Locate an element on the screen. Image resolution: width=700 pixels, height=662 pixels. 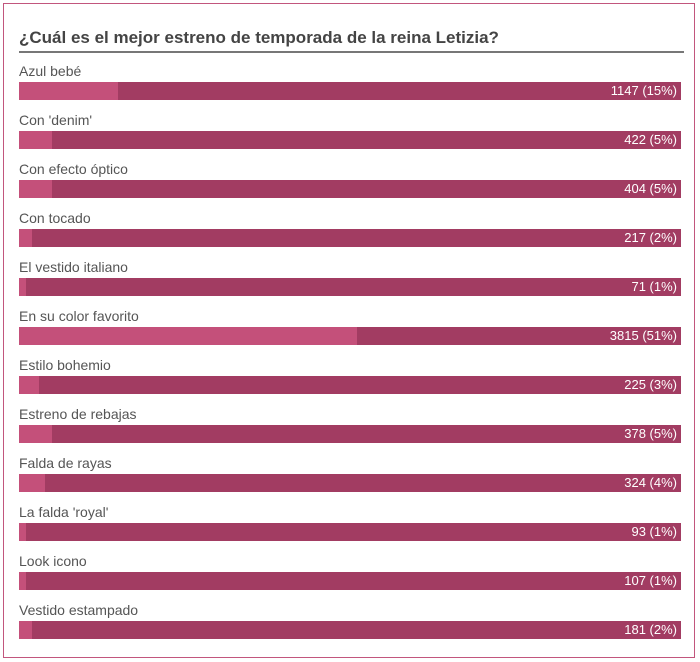
poll-bar: 378 (5%) is located at coordinates (350, 434).